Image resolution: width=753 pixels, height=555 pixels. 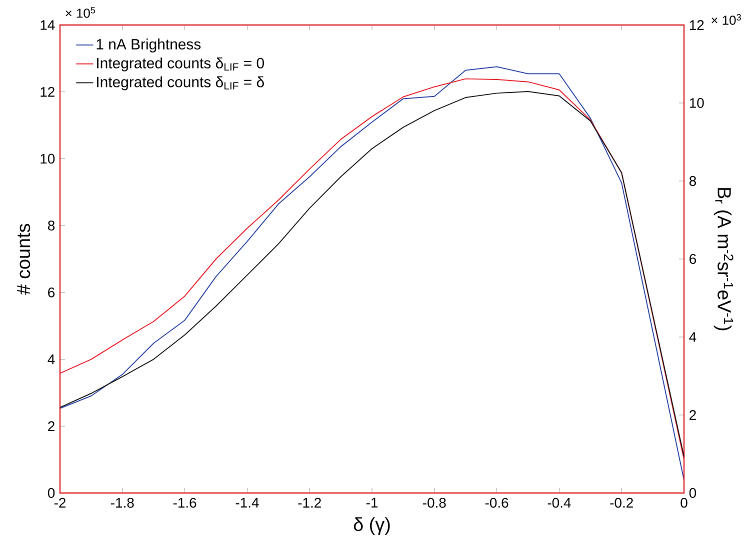 What do you see at coordinates (180, 64) in the screenshot?
I see `legend-label: Integrated counts δ$_{LIF}$ = 0` at bounding box center [180, 64].